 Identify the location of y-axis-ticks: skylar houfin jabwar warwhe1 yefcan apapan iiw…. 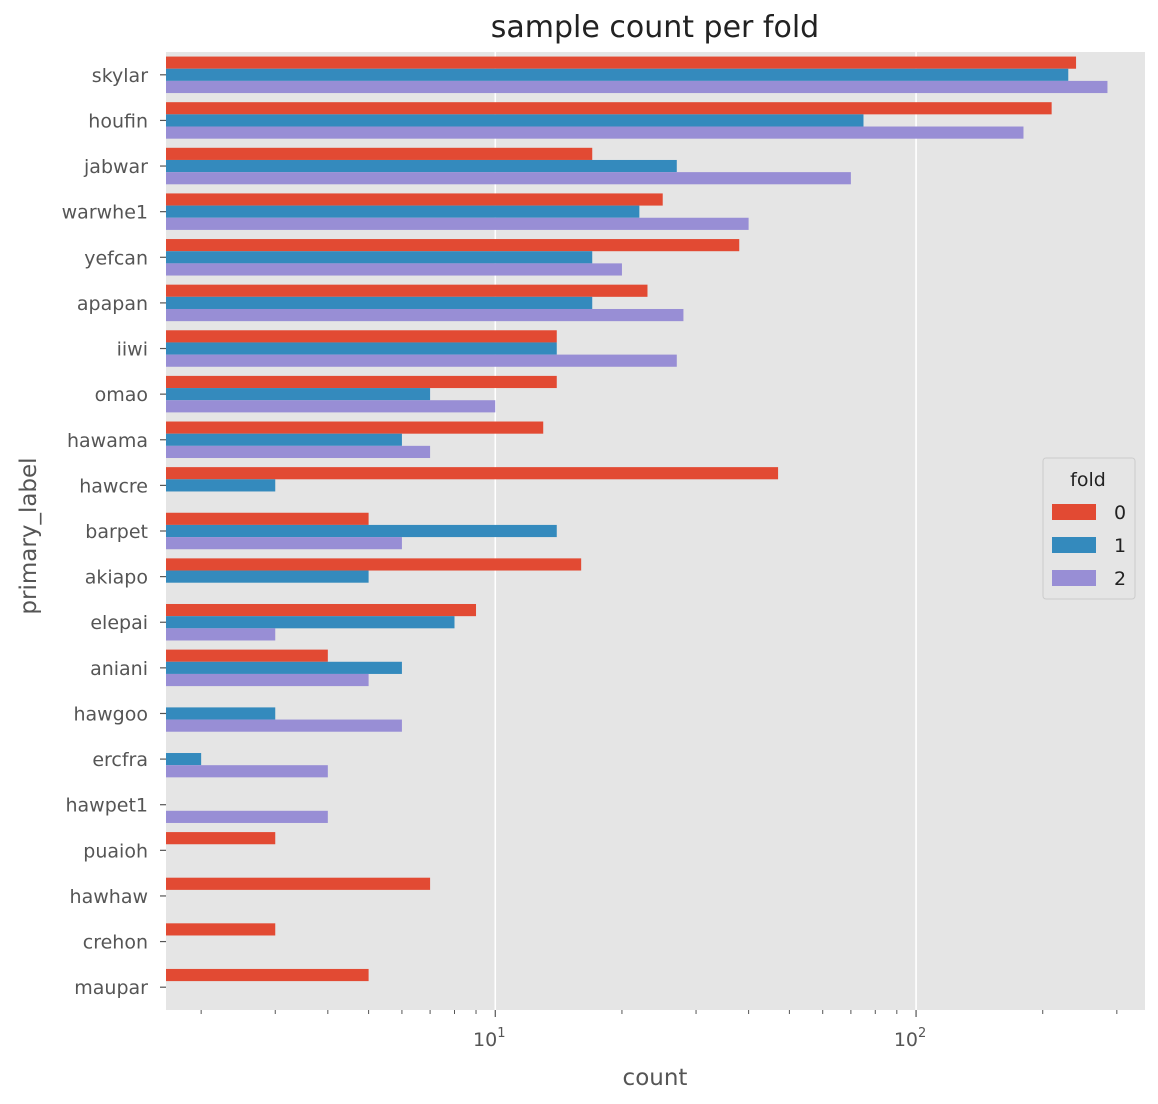
(114, 532).